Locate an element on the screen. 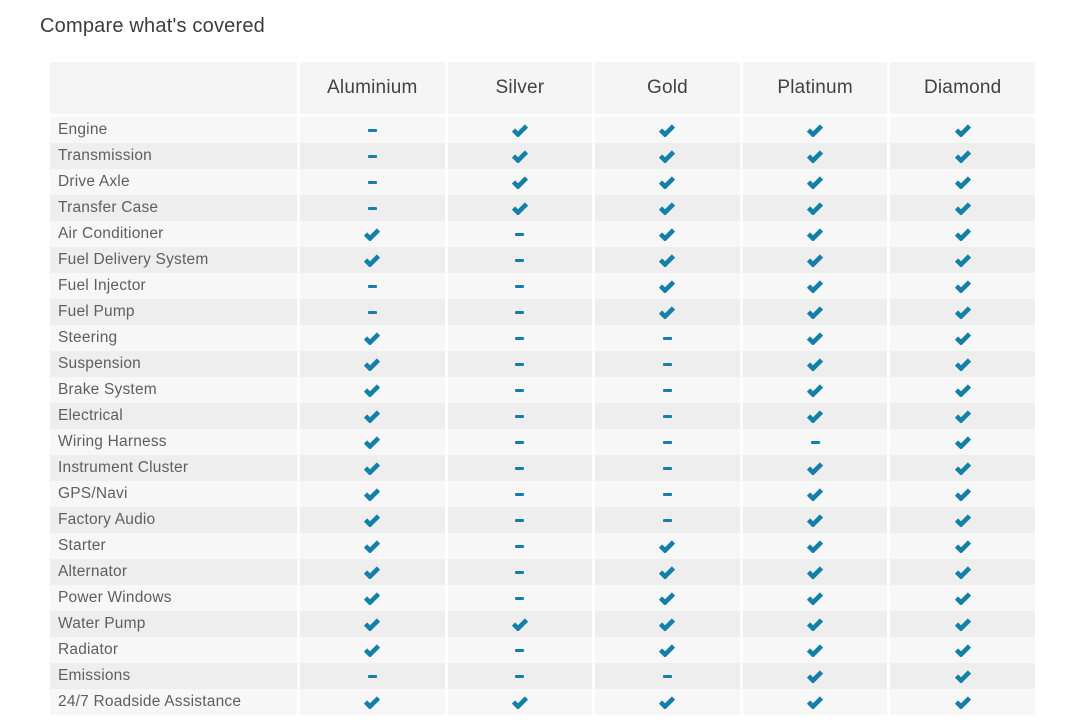  row-label: Radiator is located at coordinates (173, 650).